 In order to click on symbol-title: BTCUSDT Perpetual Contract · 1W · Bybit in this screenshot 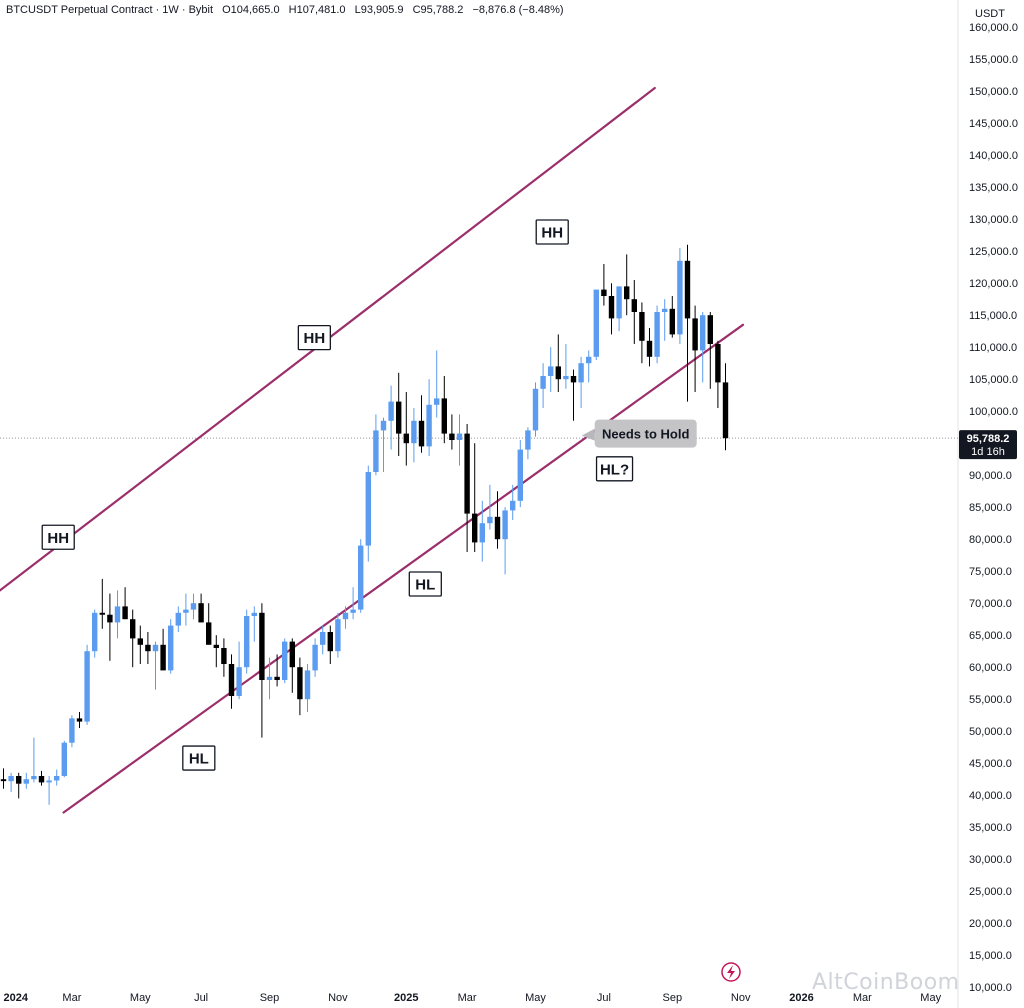, I will do `click(110, 10)`.